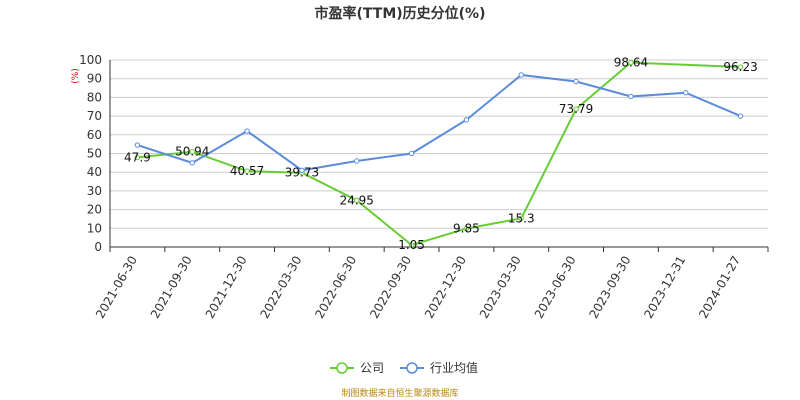 The image size is (800, 400). What do you see at coordinates (94, 135) in the screenshot?
I see `y-tick-label: 60` at bounding box center [94, 135].